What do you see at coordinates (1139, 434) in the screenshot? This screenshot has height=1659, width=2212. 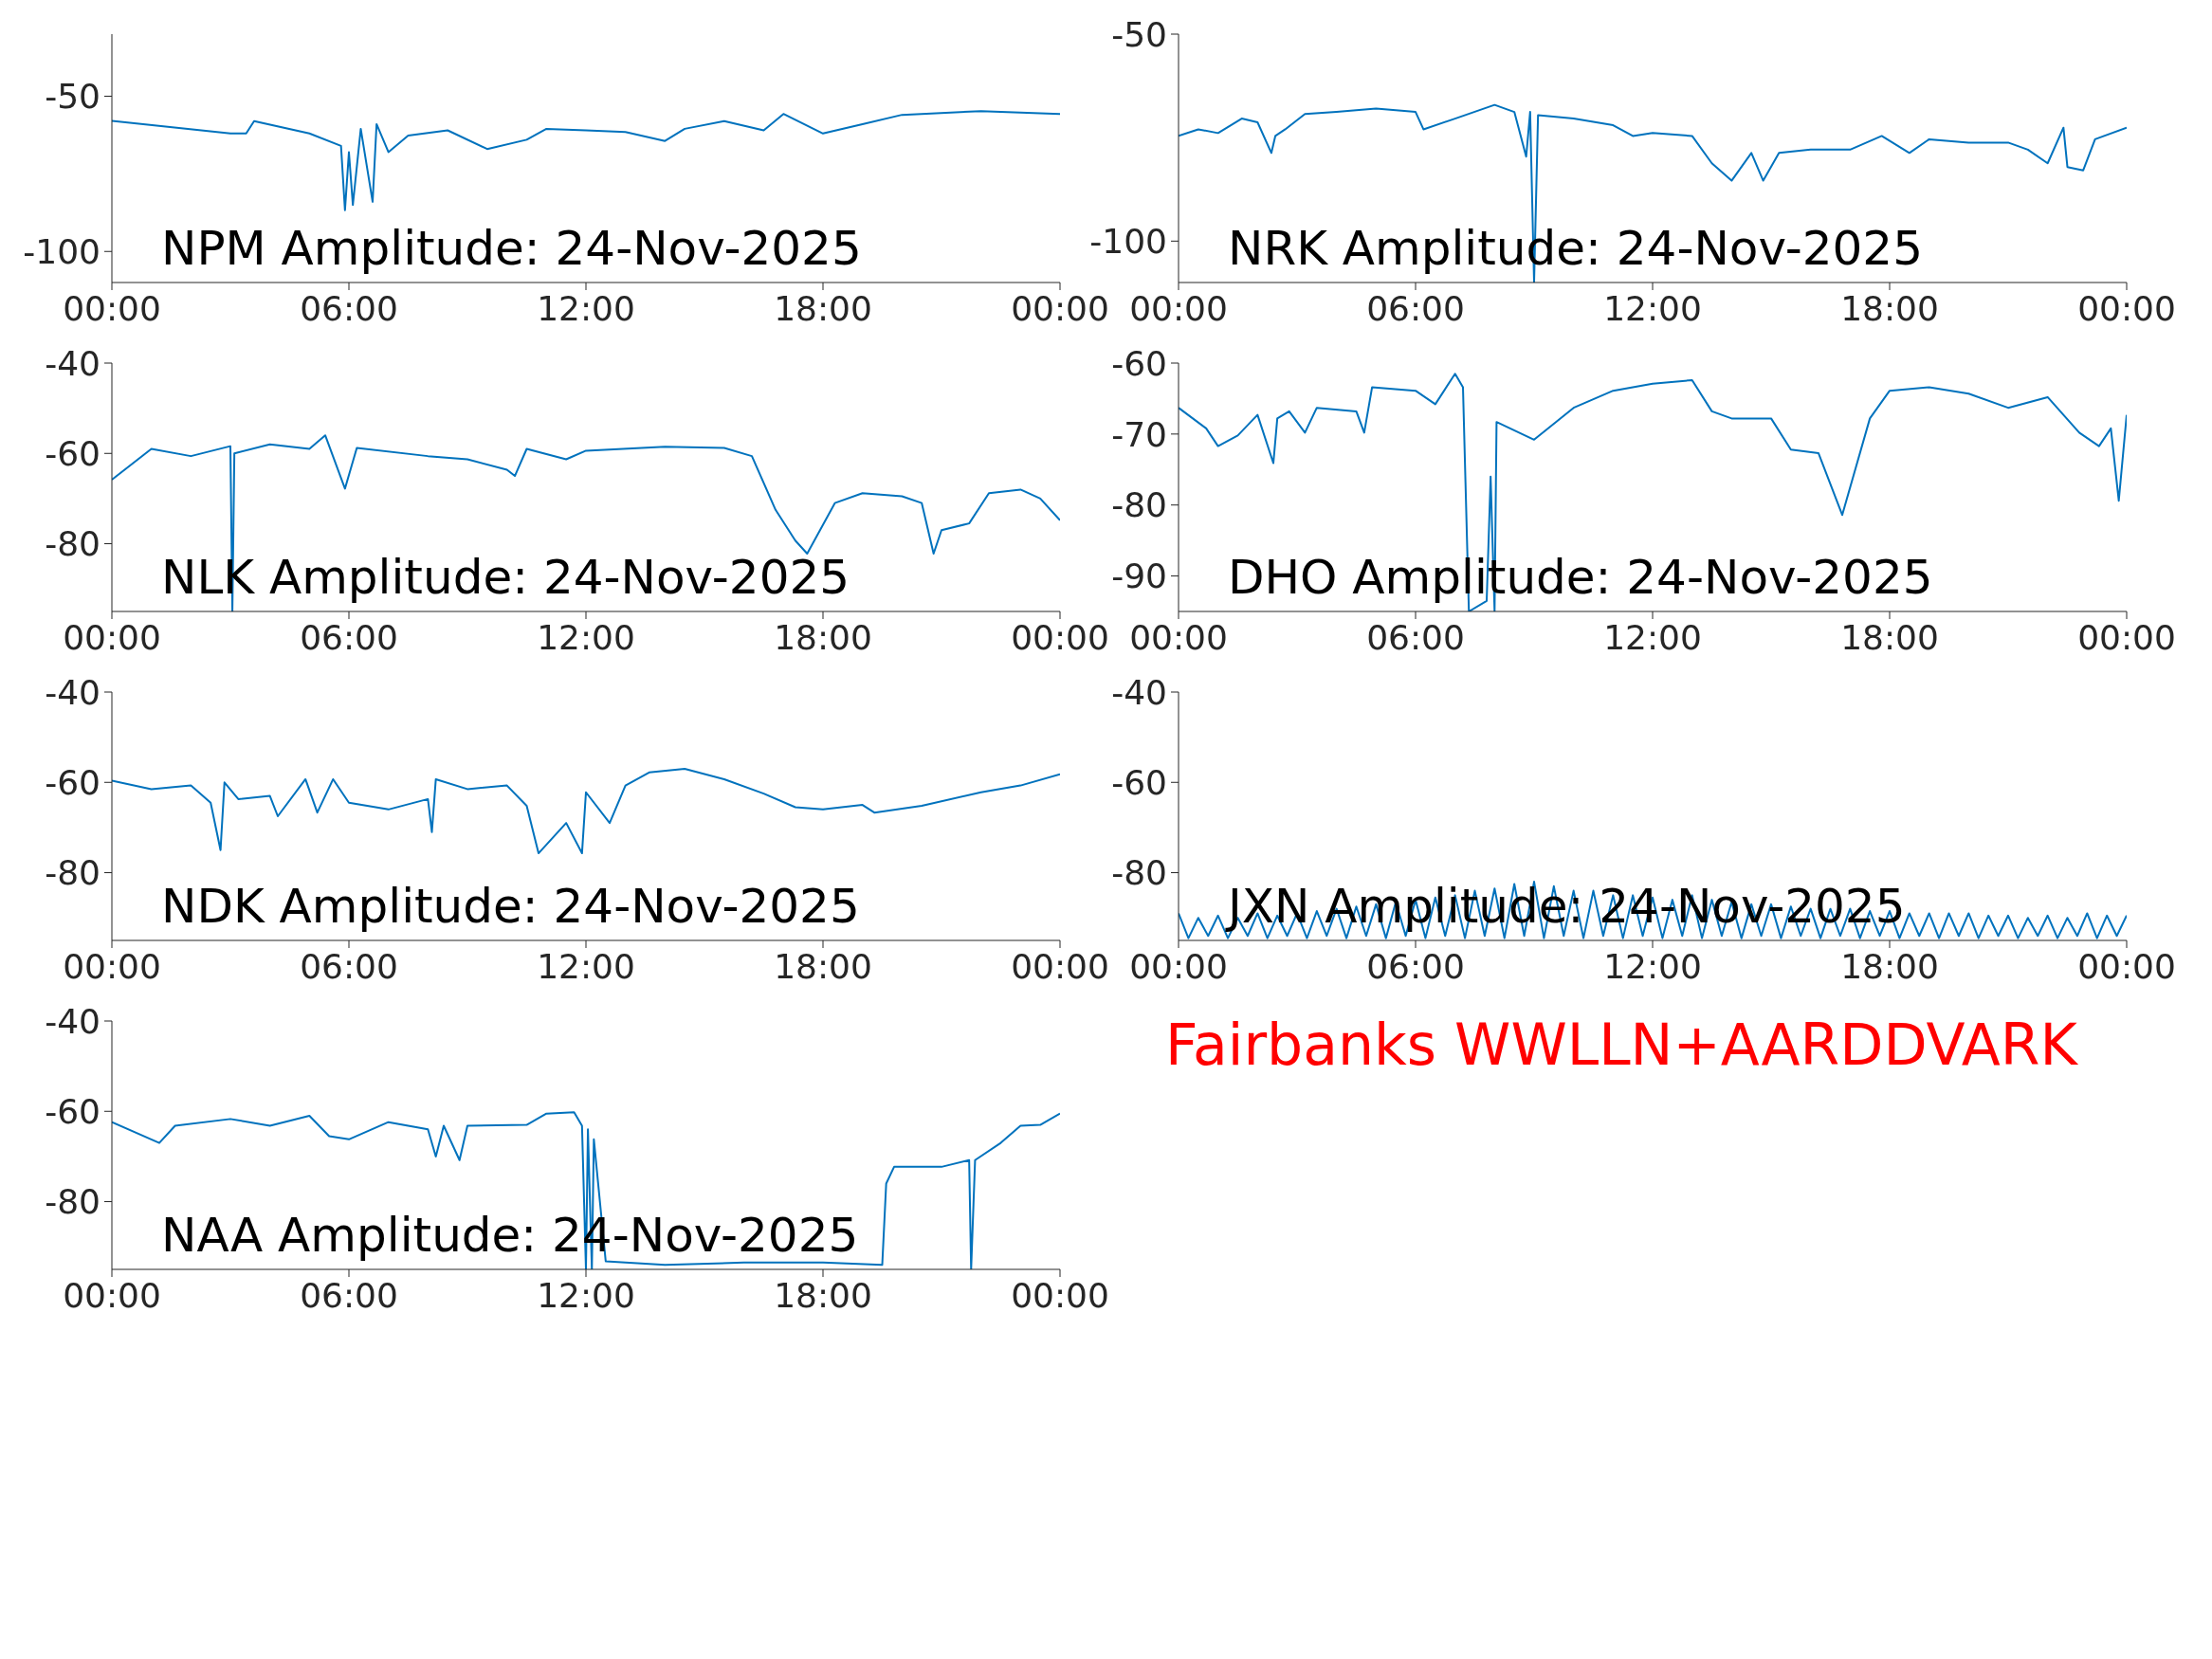 I see `y-tick-label: -70` at bounding box center [1139, 434].